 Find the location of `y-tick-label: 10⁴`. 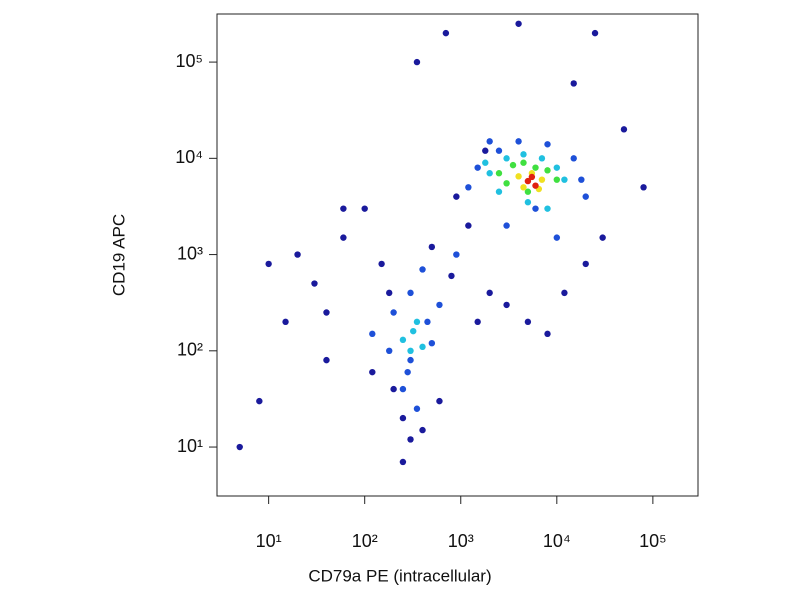

y-tick-label: 10⁴ is located at coordinates (189, 157).